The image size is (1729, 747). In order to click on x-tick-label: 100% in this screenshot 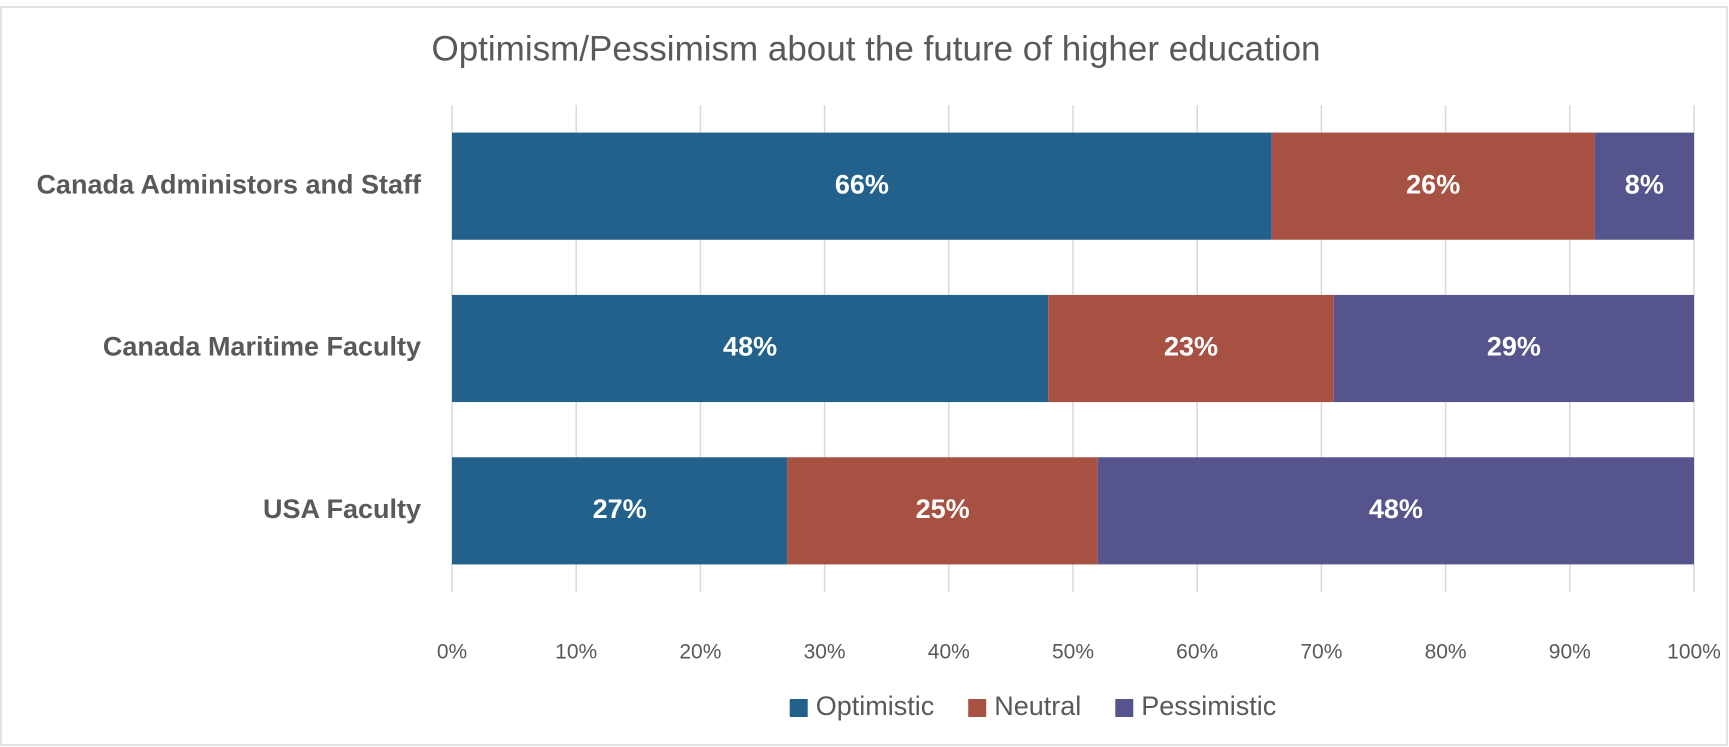, I will do `click(1694, 652)`.